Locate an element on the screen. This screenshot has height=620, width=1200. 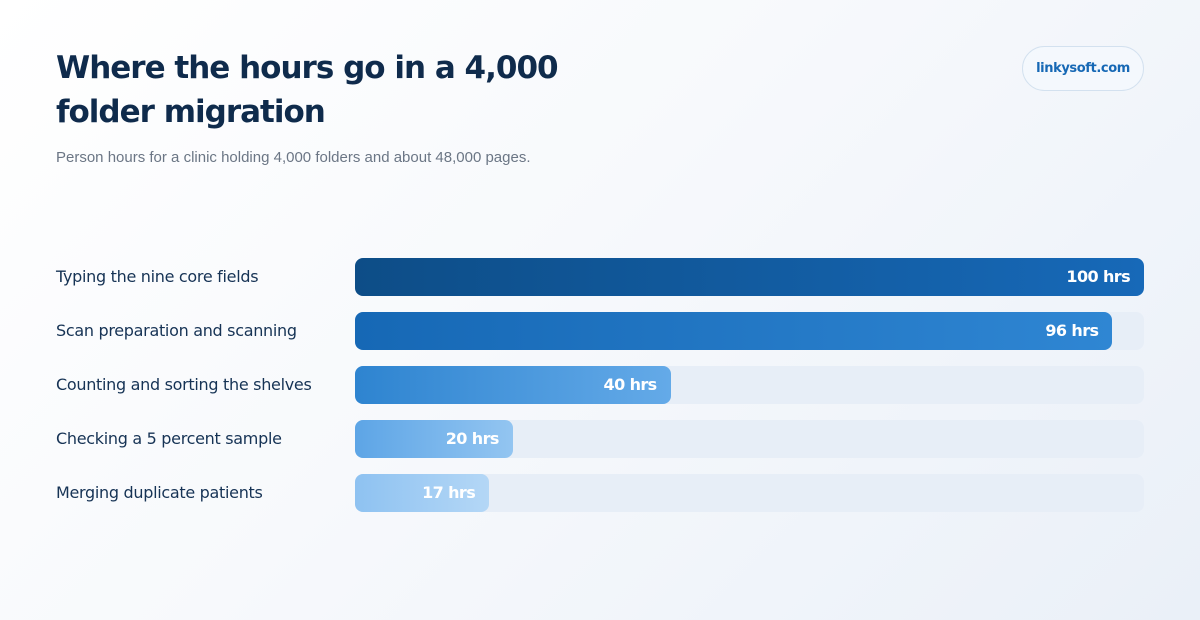
bar-row: Checking a 5 percent sample 20 hrs is located at coordinates (600, 439).